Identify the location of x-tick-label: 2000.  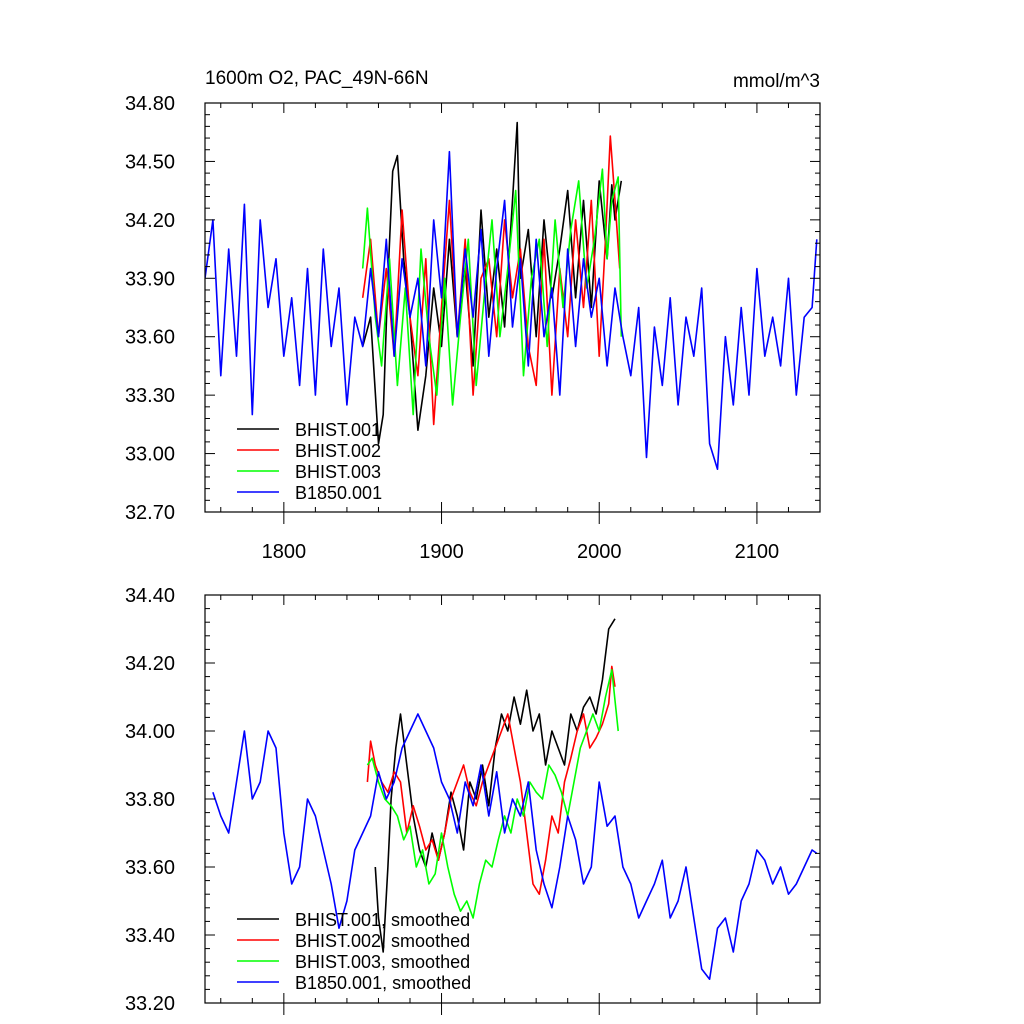
(599, 552).